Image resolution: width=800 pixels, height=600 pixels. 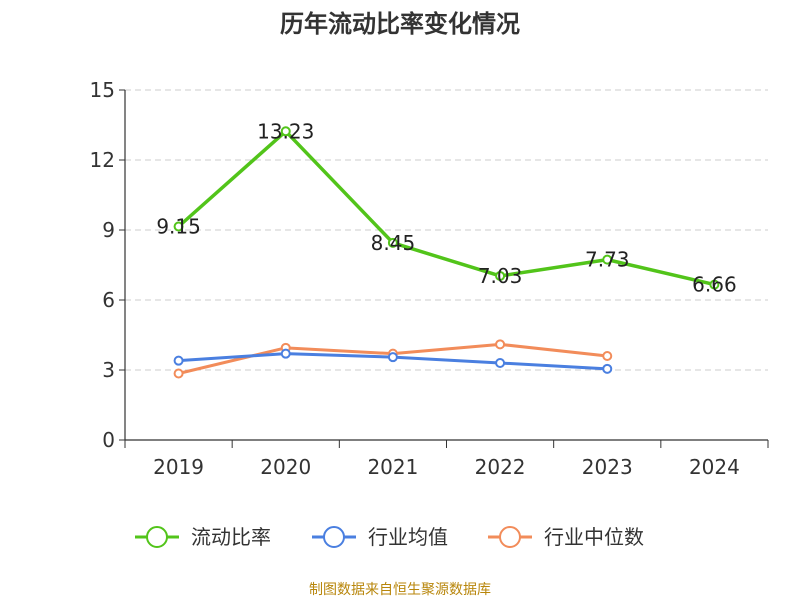 What do you see at coordinates (714, 467) in the screenshot?
I see `x-tick-label: 2024` at bounding box center [714, 467].